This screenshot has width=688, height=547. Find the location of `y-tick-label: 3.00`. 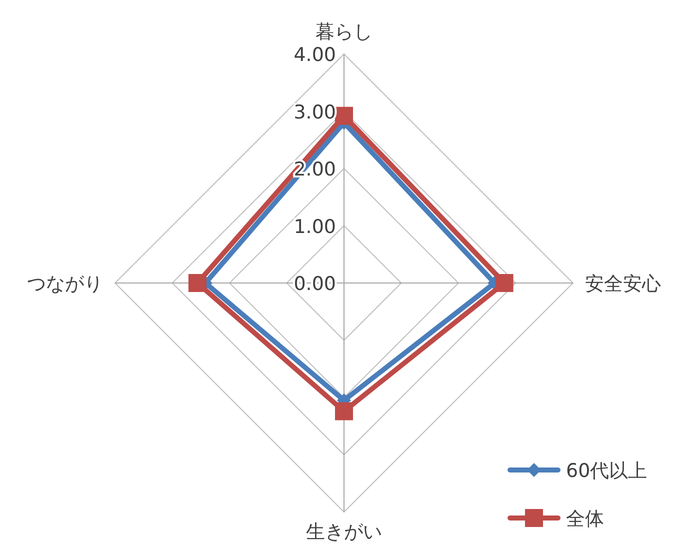

y-tick-label: 3.00 is located at coordinates (315, 112).